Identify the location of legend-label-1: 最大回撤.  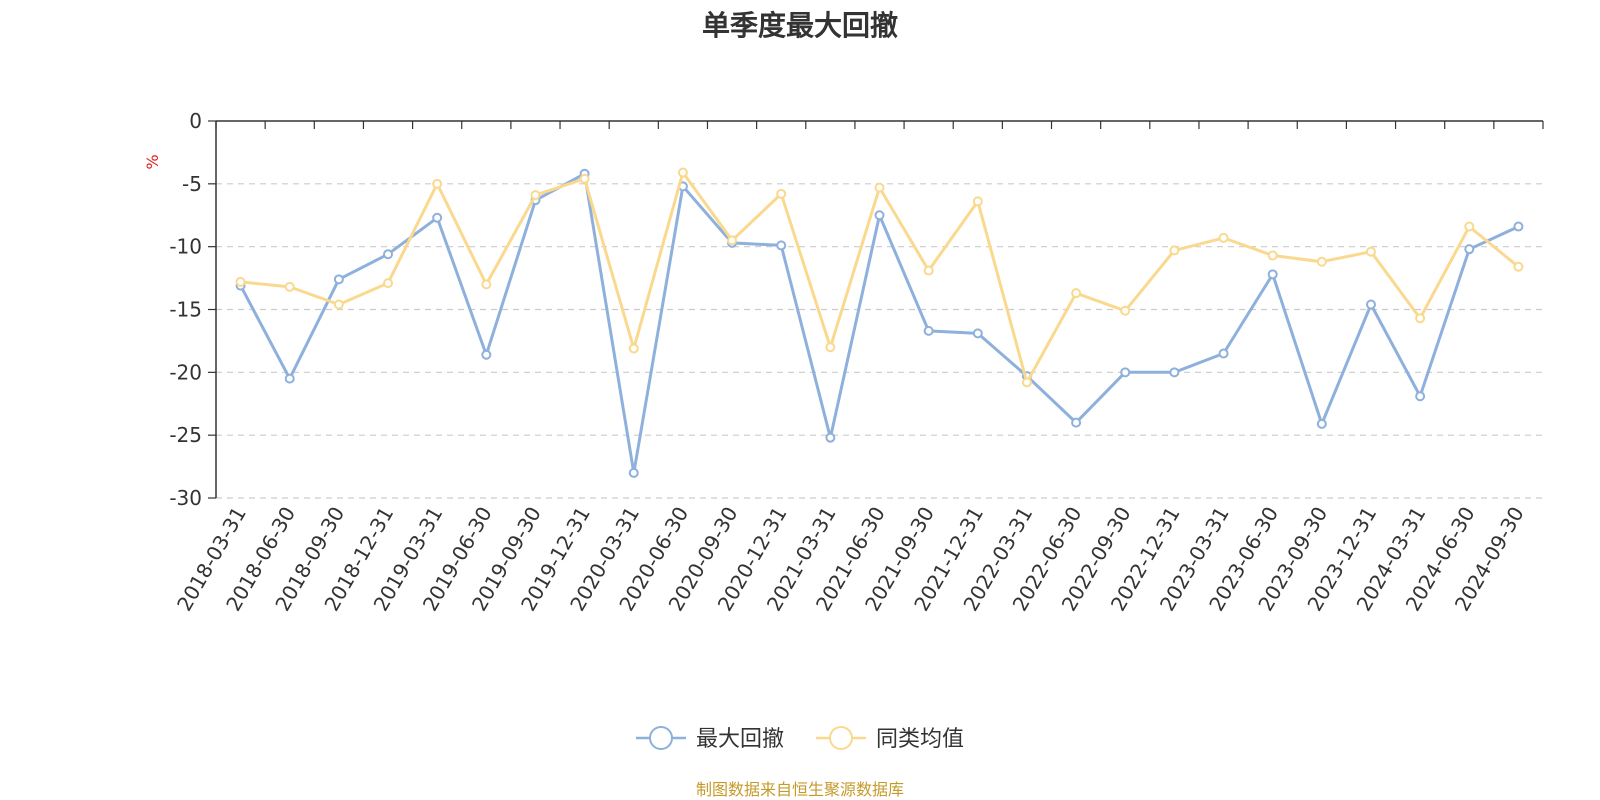
(740, 739).